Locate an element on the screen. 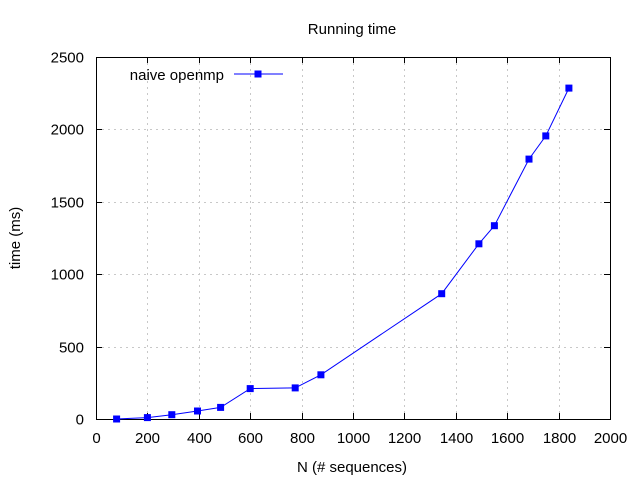  x-tick-label: 400 is located at coordinates (199, 438).